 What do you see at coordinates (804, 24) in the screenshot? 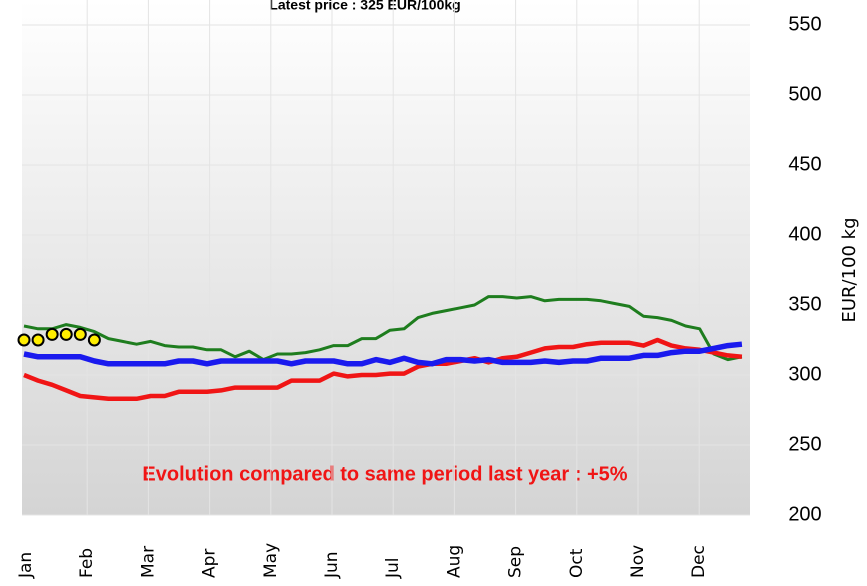
I see `y-tick-label: 550` at bounding box center [804, 24].